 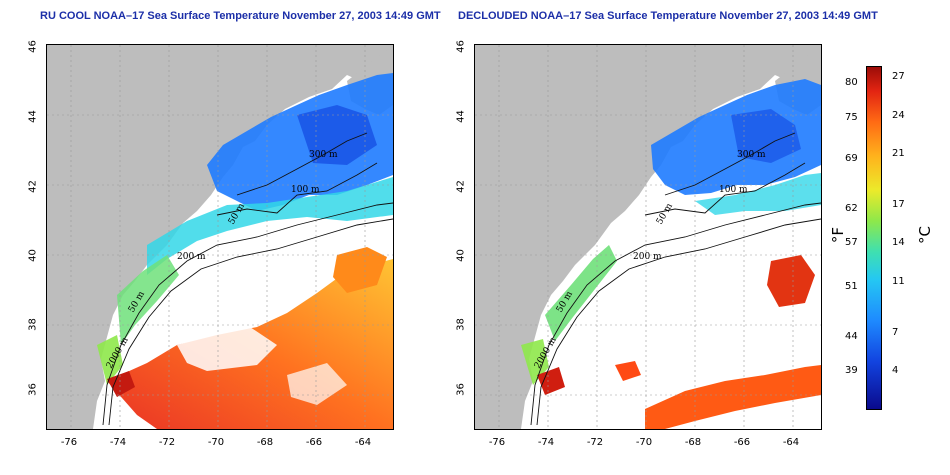 What do you see at coordinates (644, 442) in the screenshot?
I see `lon-tick-70-right: -70` at bounding box center [644, 442].